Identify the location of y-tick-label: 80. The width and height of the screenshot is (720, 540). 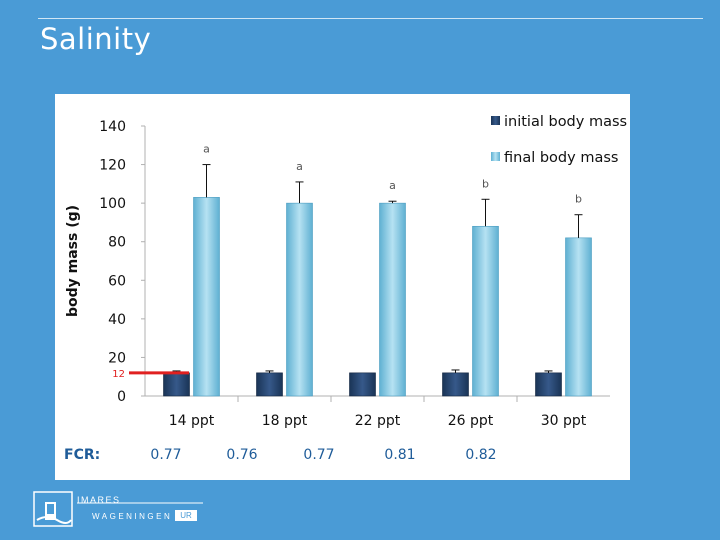
(117, 243).